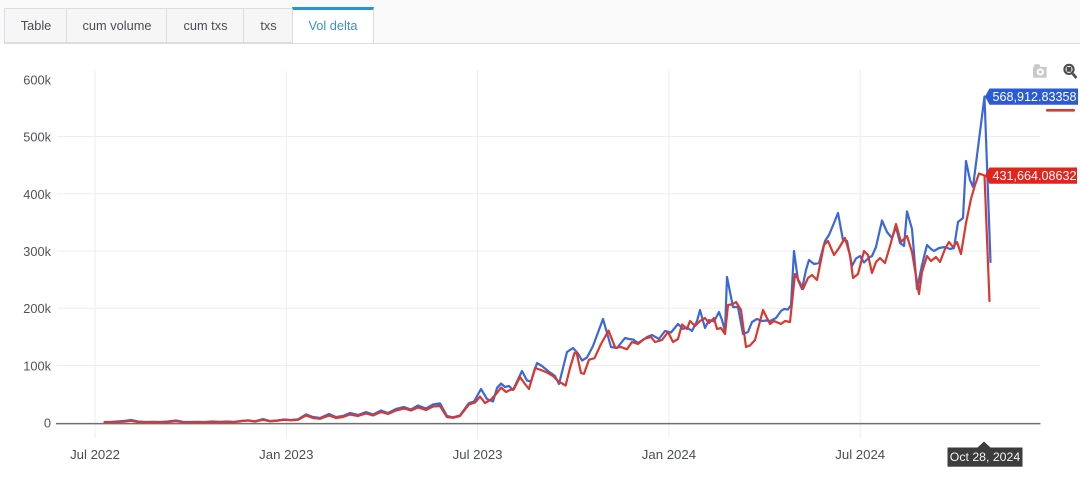  I want to click on svg-text: 568,912.83358, so click(1035, 97).